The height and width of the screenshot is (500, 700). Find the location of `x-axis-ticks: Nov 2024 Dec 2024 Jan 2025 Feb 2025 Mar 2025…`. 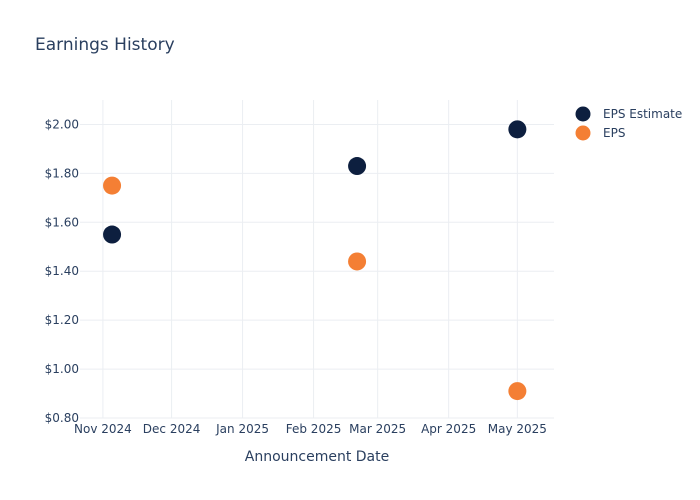

x-axis-ticks: Nov 2024 Dec 2024 Jan 2025 Feb 2025 Mar 2025… is located at coordinates (310, 429).